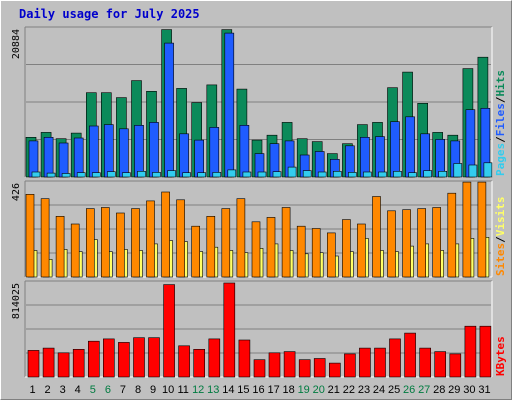 The height and width of the screenshot is (400, 512). Describe the element at coordinates (379, 390) in the screenshot. I see `x-tick-label: 24` at that location.